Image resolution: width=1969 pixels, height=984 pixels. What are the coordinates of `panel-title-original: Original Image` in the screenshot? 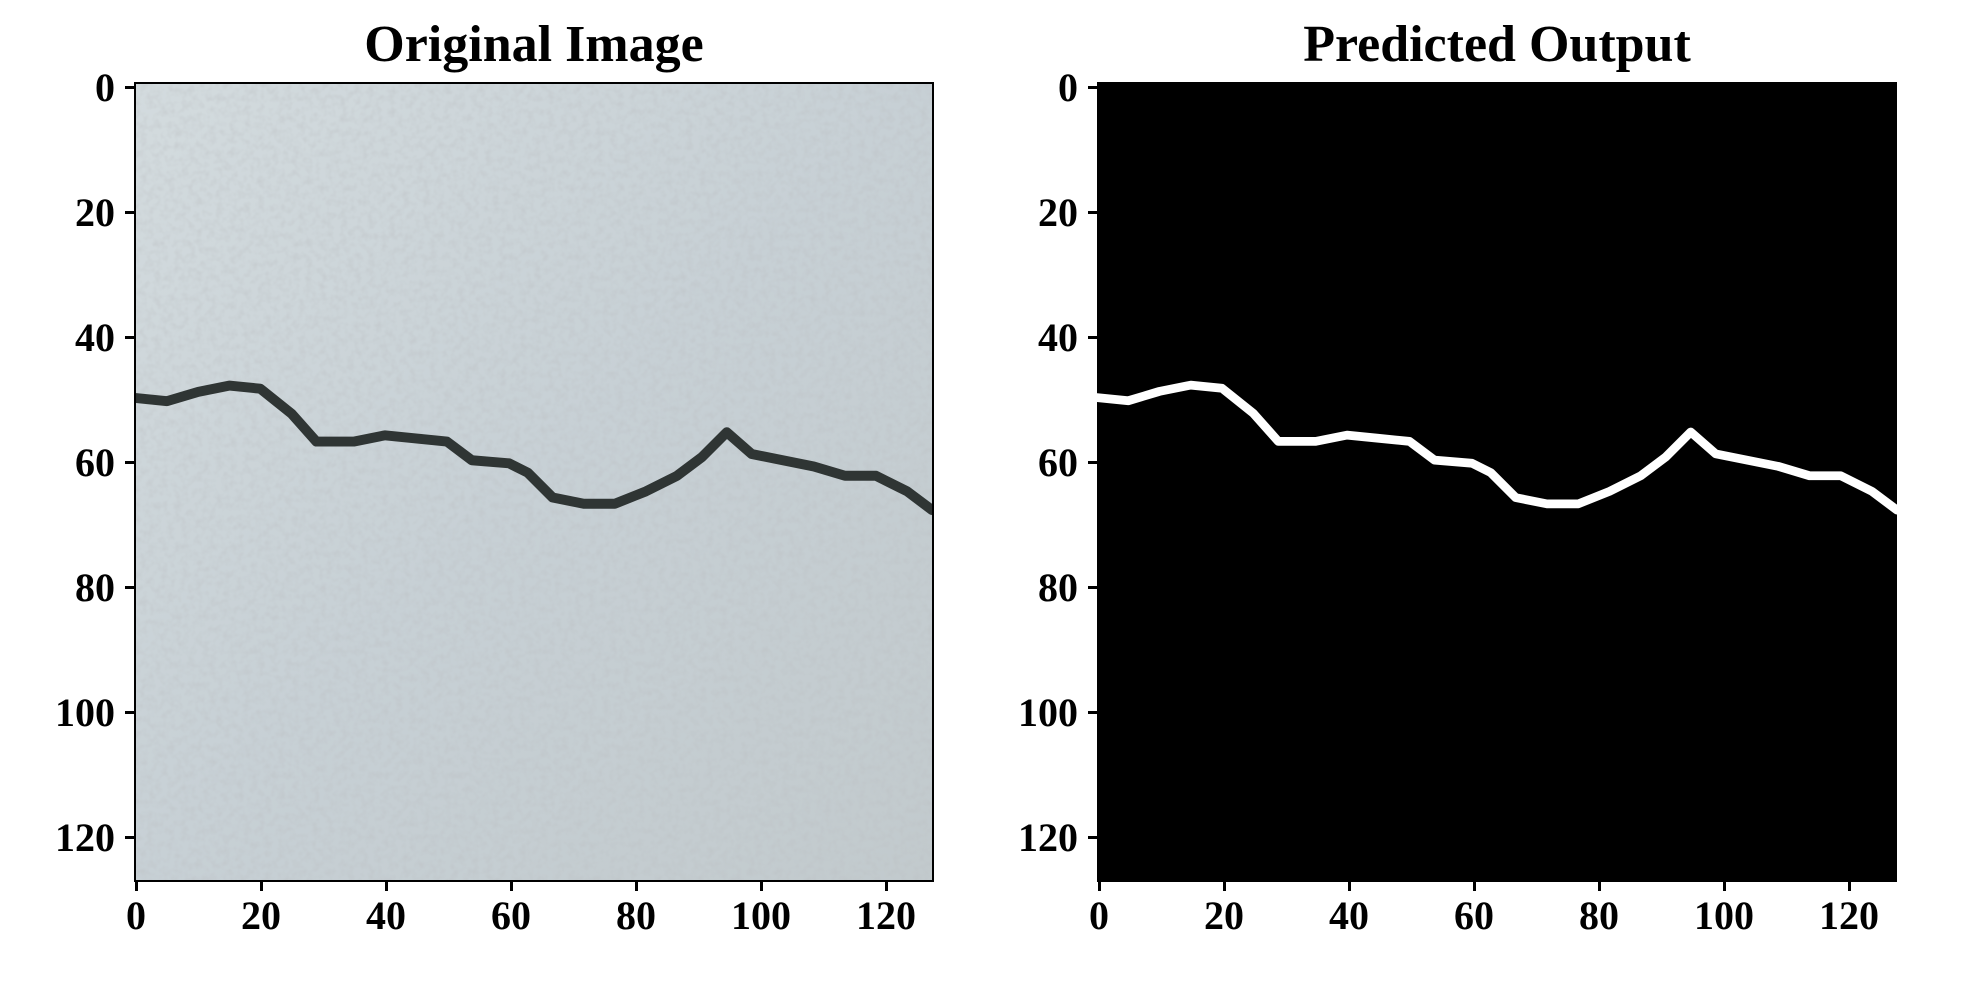 It's located at (534, 44).